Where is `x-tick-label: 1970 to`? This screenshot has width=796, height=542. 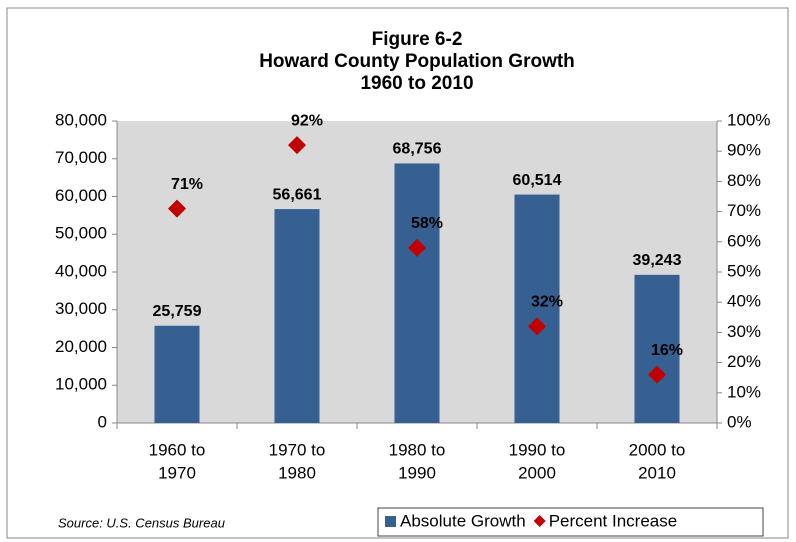 x-tick-label: 1970 to is located at coordinates (297, 449).